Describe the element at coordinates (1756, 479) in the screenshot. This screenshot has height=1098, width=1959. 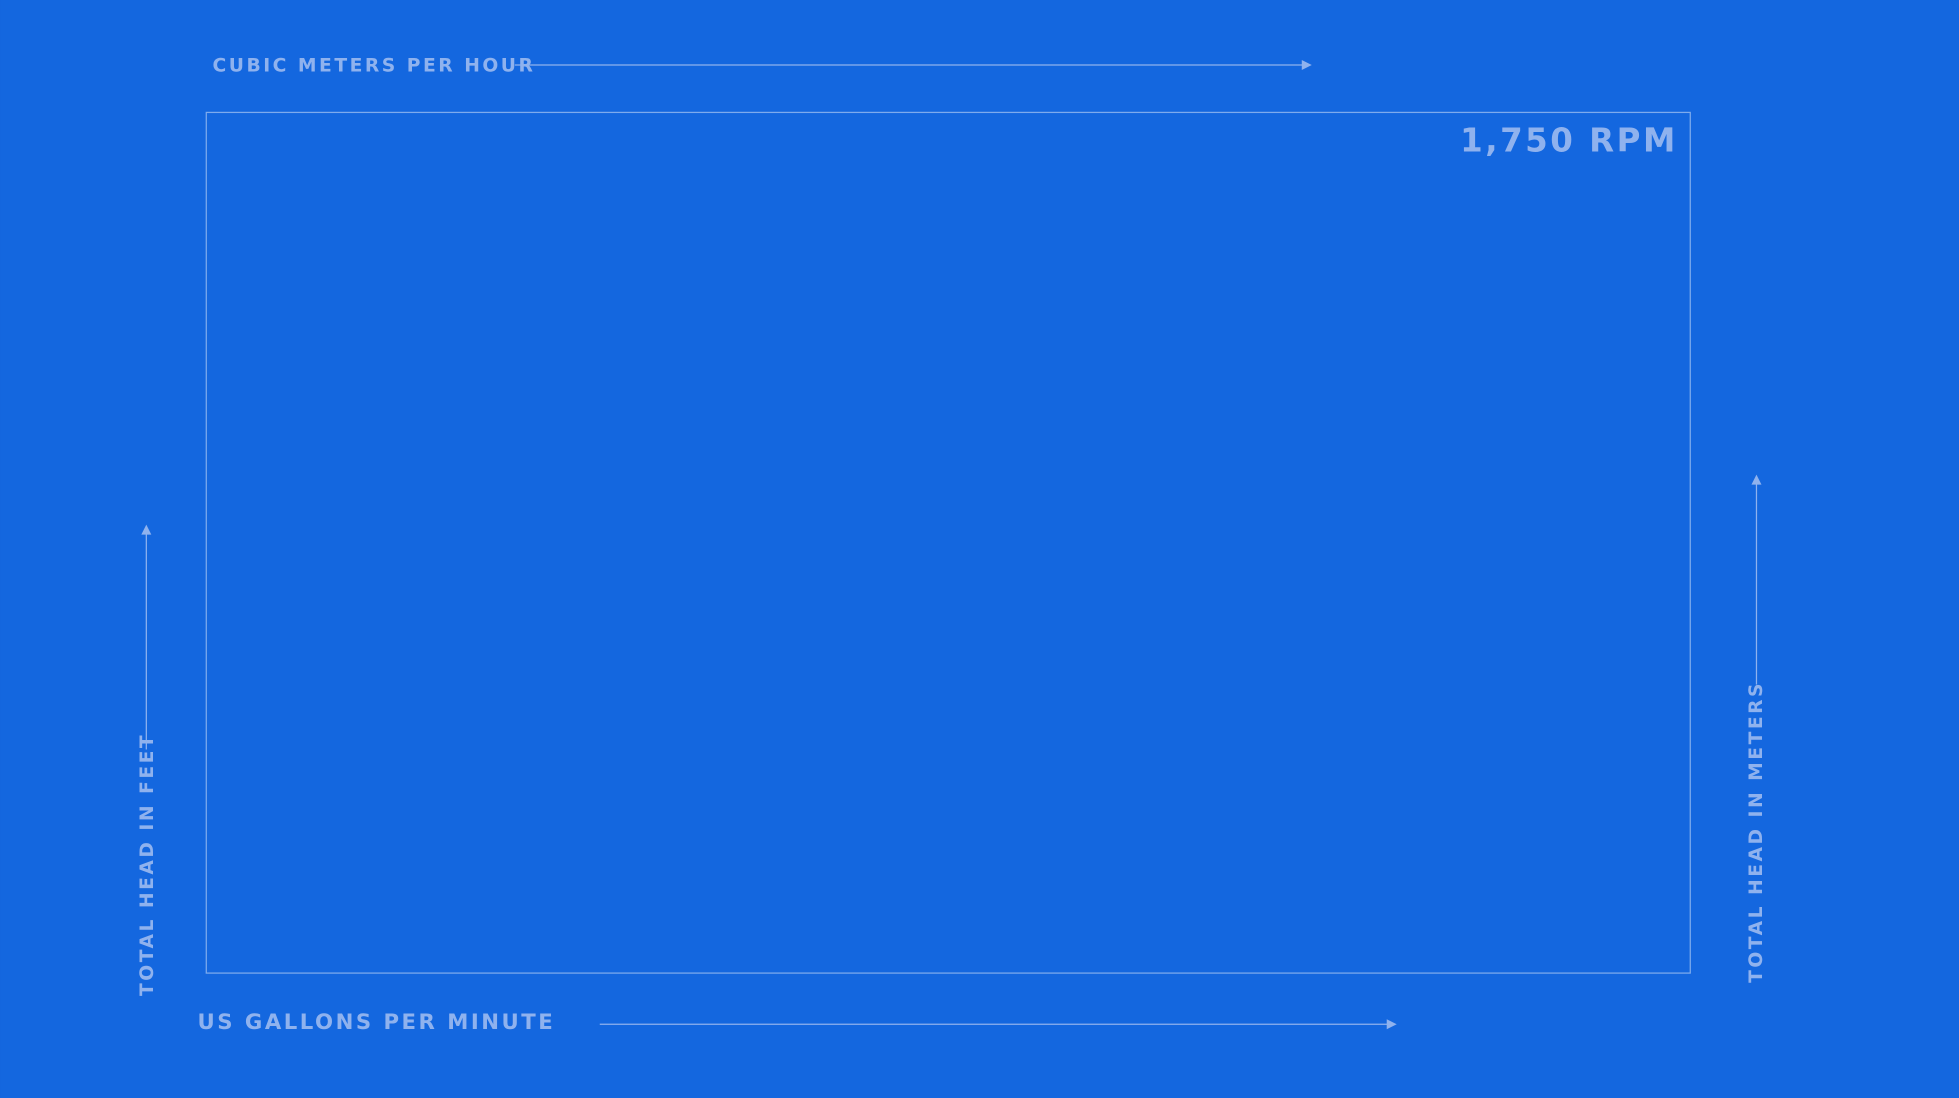
I see `y2-arrowhead` at that location.